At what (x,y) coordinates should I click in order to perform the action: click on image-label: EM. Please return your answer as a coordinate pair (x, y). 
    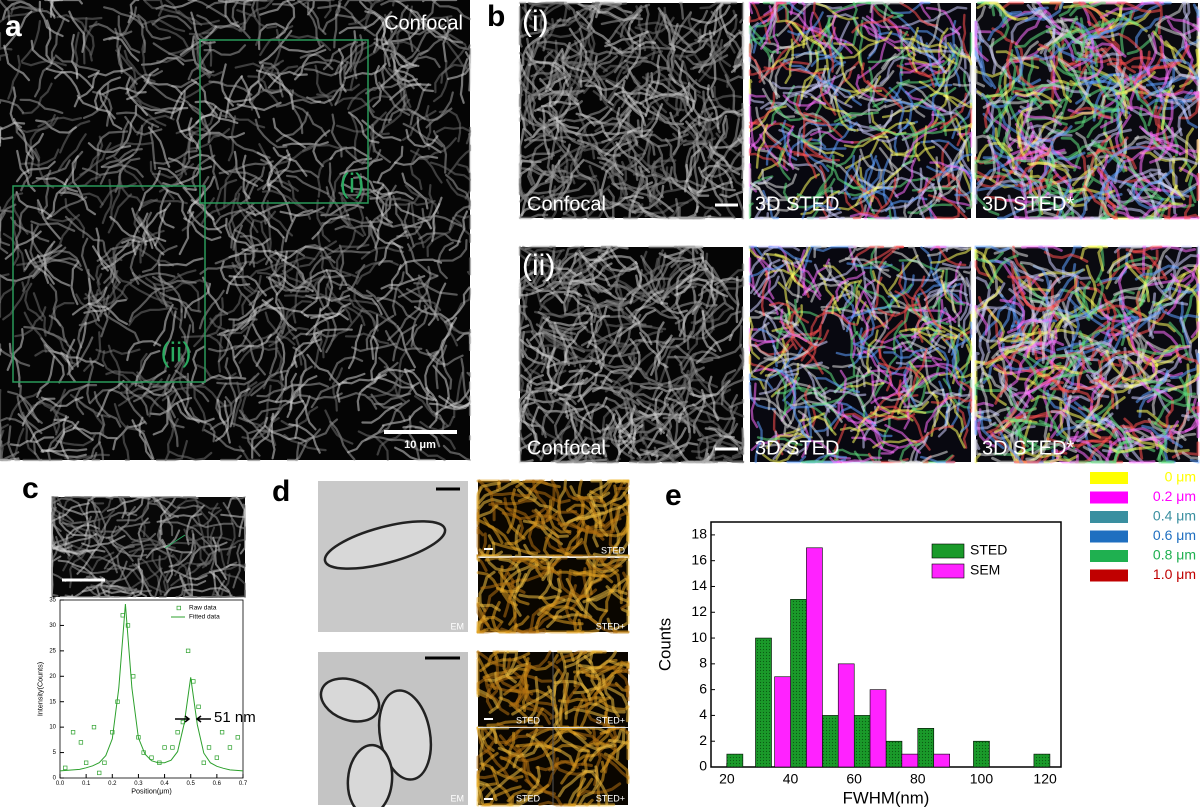
    Looking at the image, I should click on (458, 798).